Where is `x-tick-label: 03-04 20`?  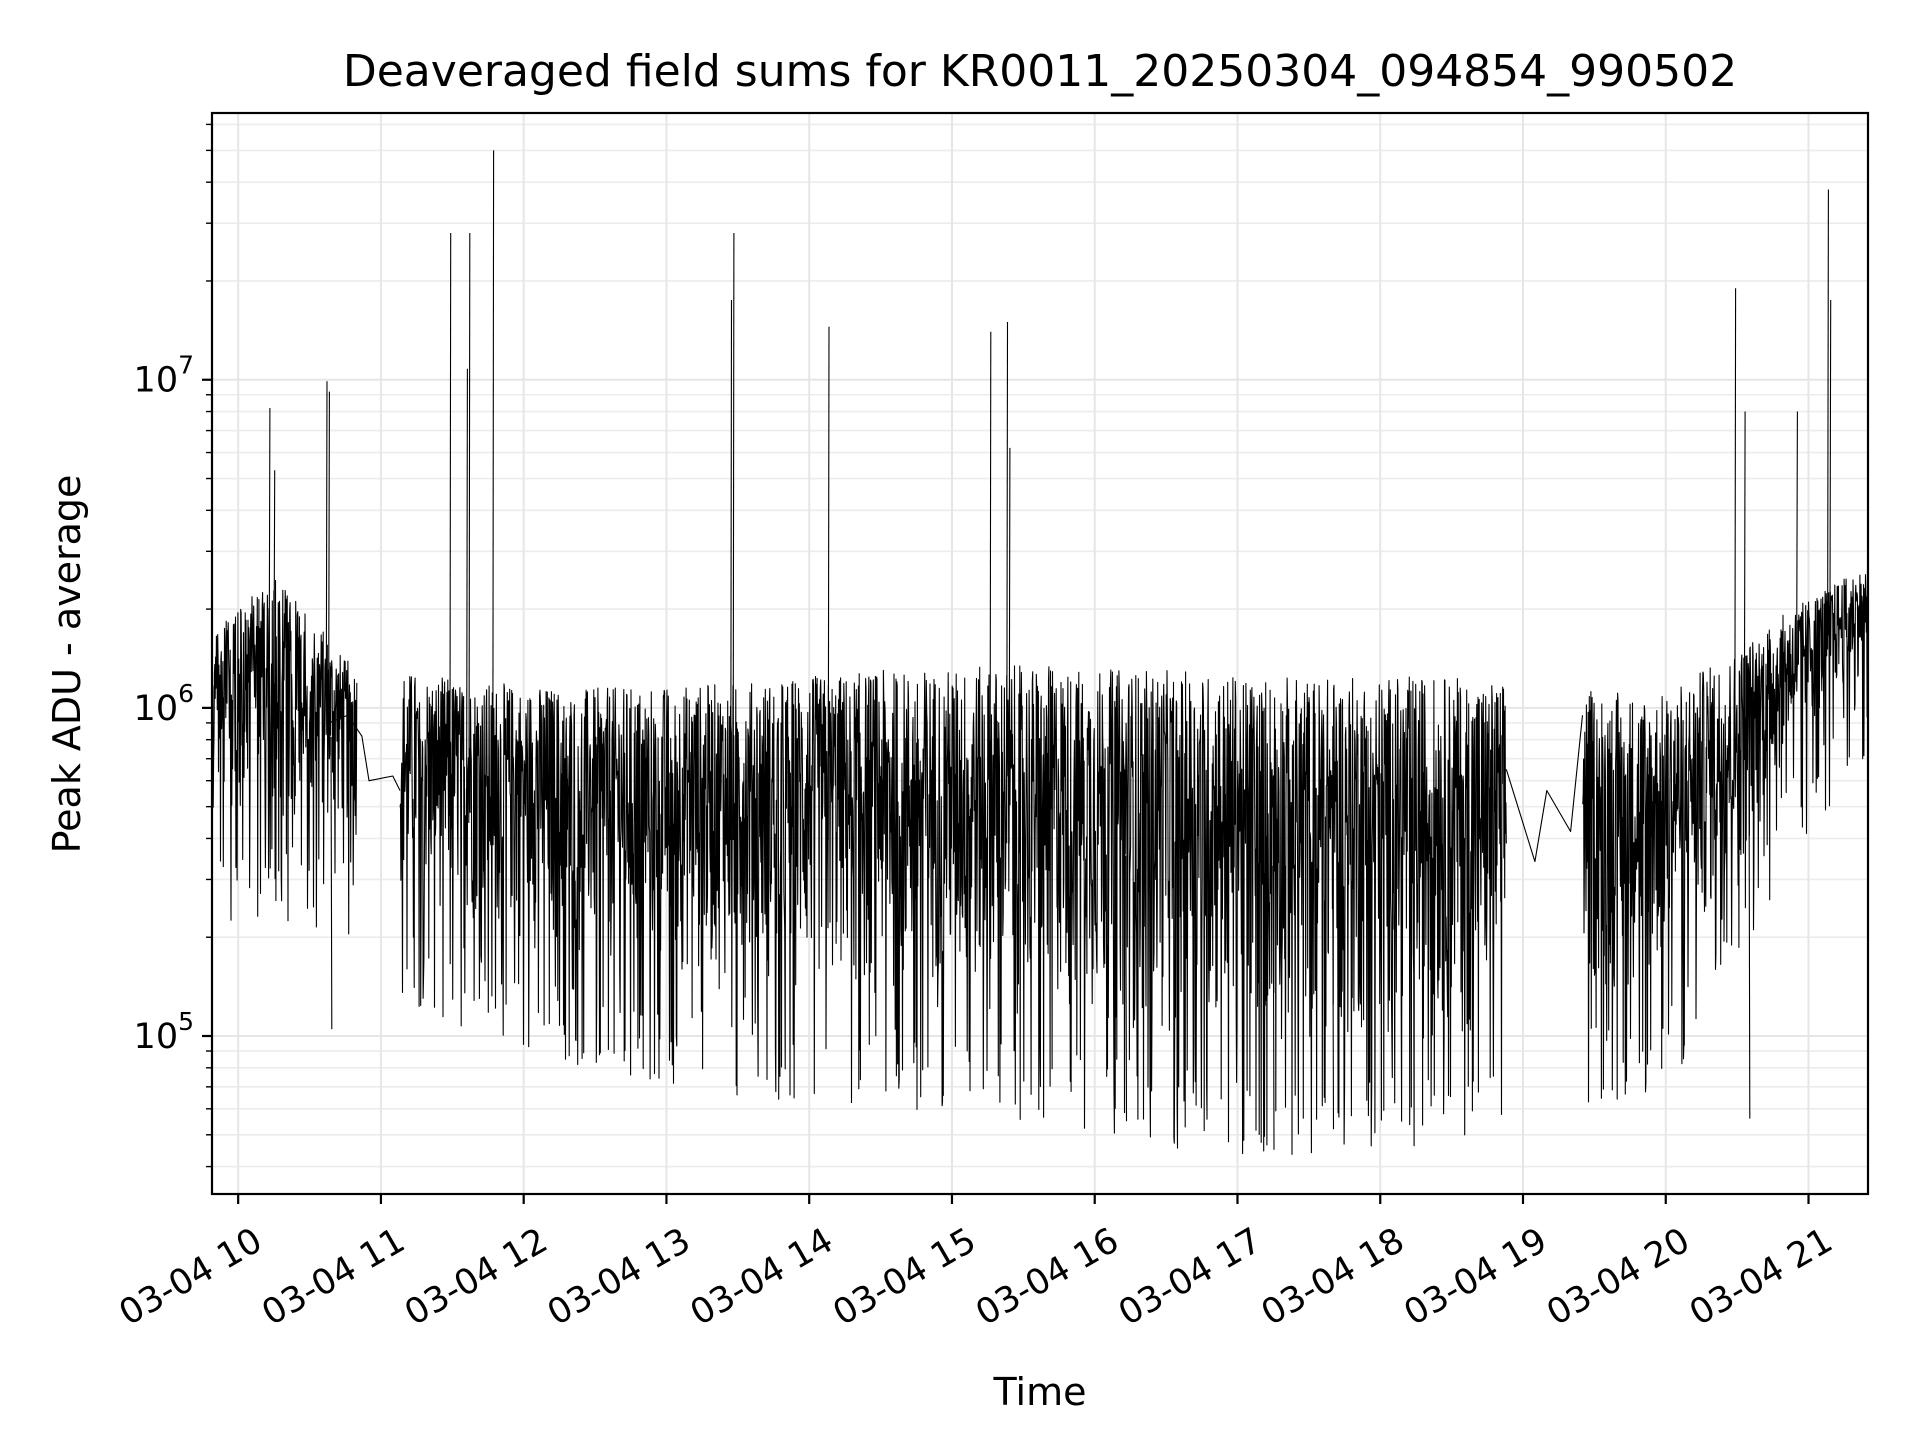 x-tick-label: 03-04 20 is located at coordinates (1618, 1277).